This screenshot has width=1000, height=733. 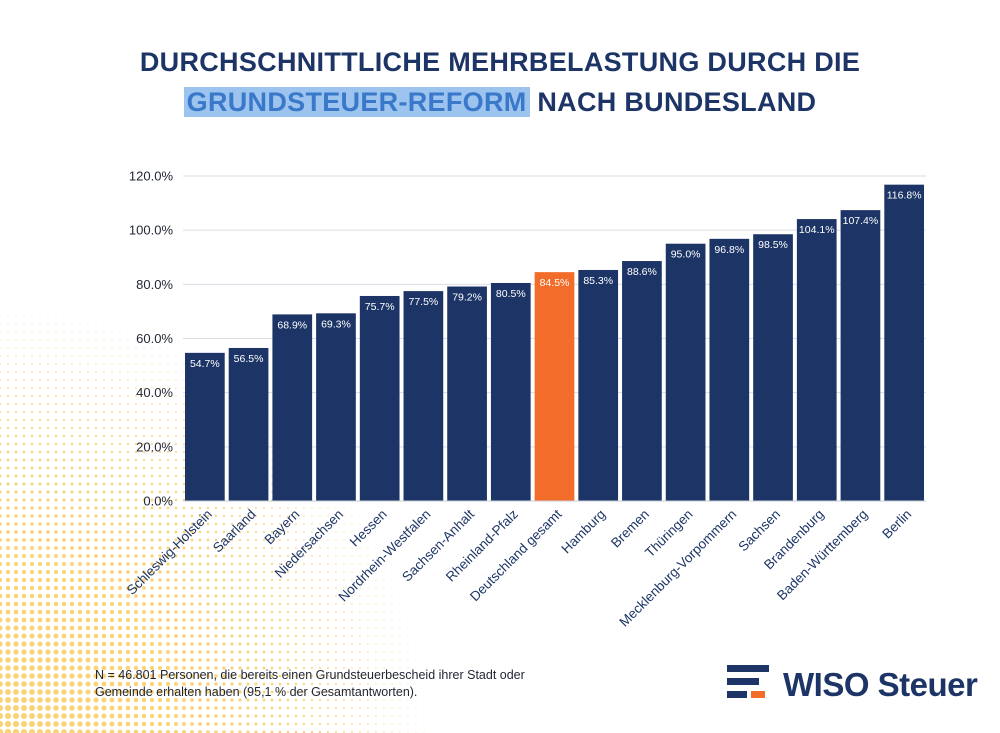 I want to click on x-category-label: Schleswig-Holstein, so click(x=169, y=552).